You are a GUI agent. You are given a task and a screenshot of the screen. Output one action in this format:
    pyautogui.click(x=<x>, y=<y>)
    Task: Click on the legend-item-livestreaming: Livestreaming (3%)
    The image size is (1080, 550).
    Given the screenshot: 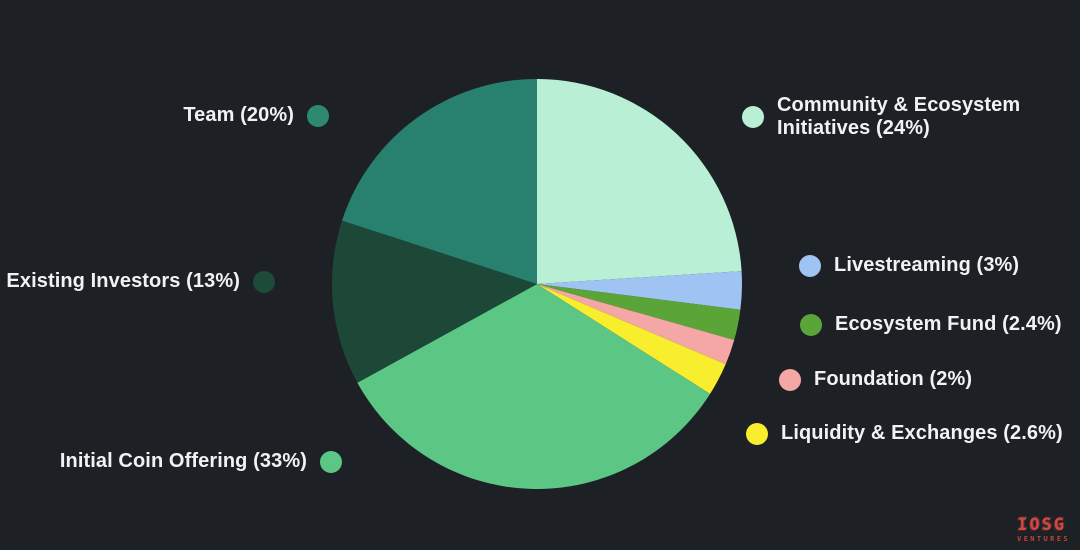 What is the action you would take?
    pyautogui.click(x=909, y=265)
    